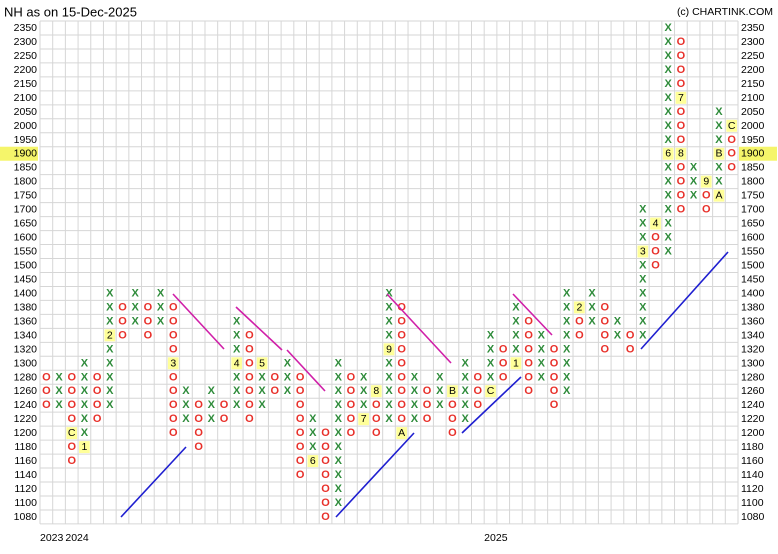  I want to click on y-tick-label: 1600, so click(26, 238).